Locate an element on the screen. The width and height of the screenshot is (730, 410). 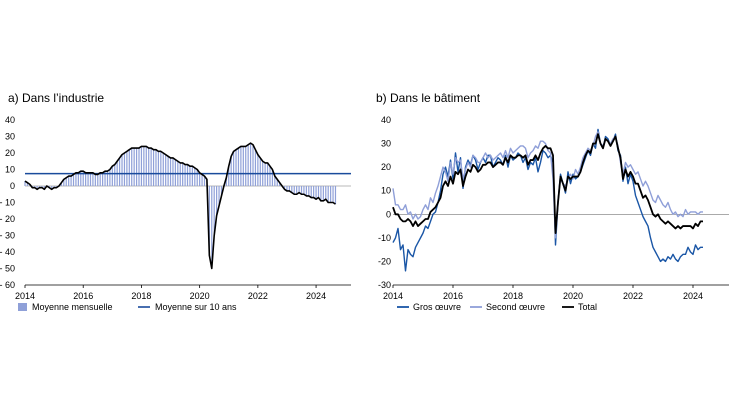
x-tick-label: 2014 is located at coordinates (393, 296).